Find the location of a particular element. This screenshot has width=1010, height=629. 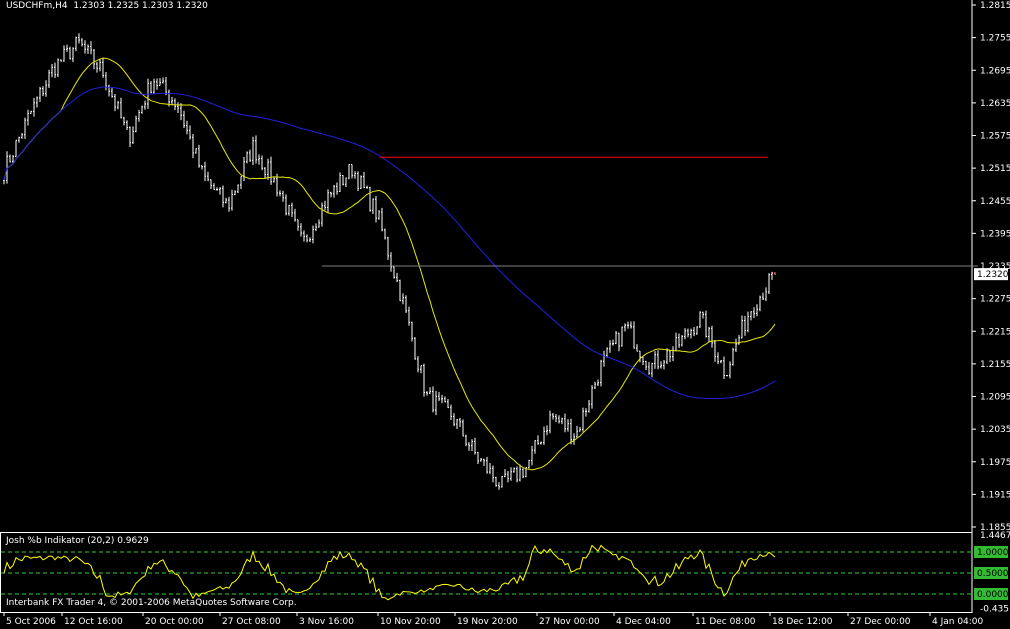

ohlc-readout: 1.2303 1.2325 1.2303 1.2320 is located at coordinates (140, 6).